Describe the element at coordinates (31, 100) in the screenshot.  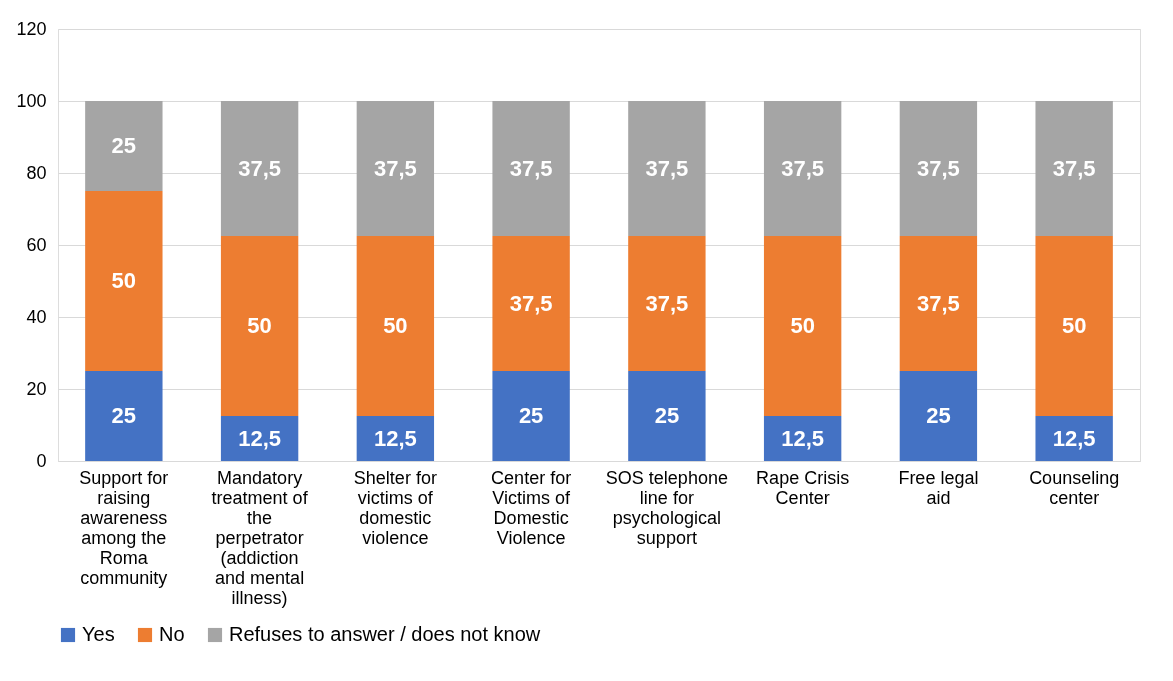
I see `y-tick-label: 100` at that location.